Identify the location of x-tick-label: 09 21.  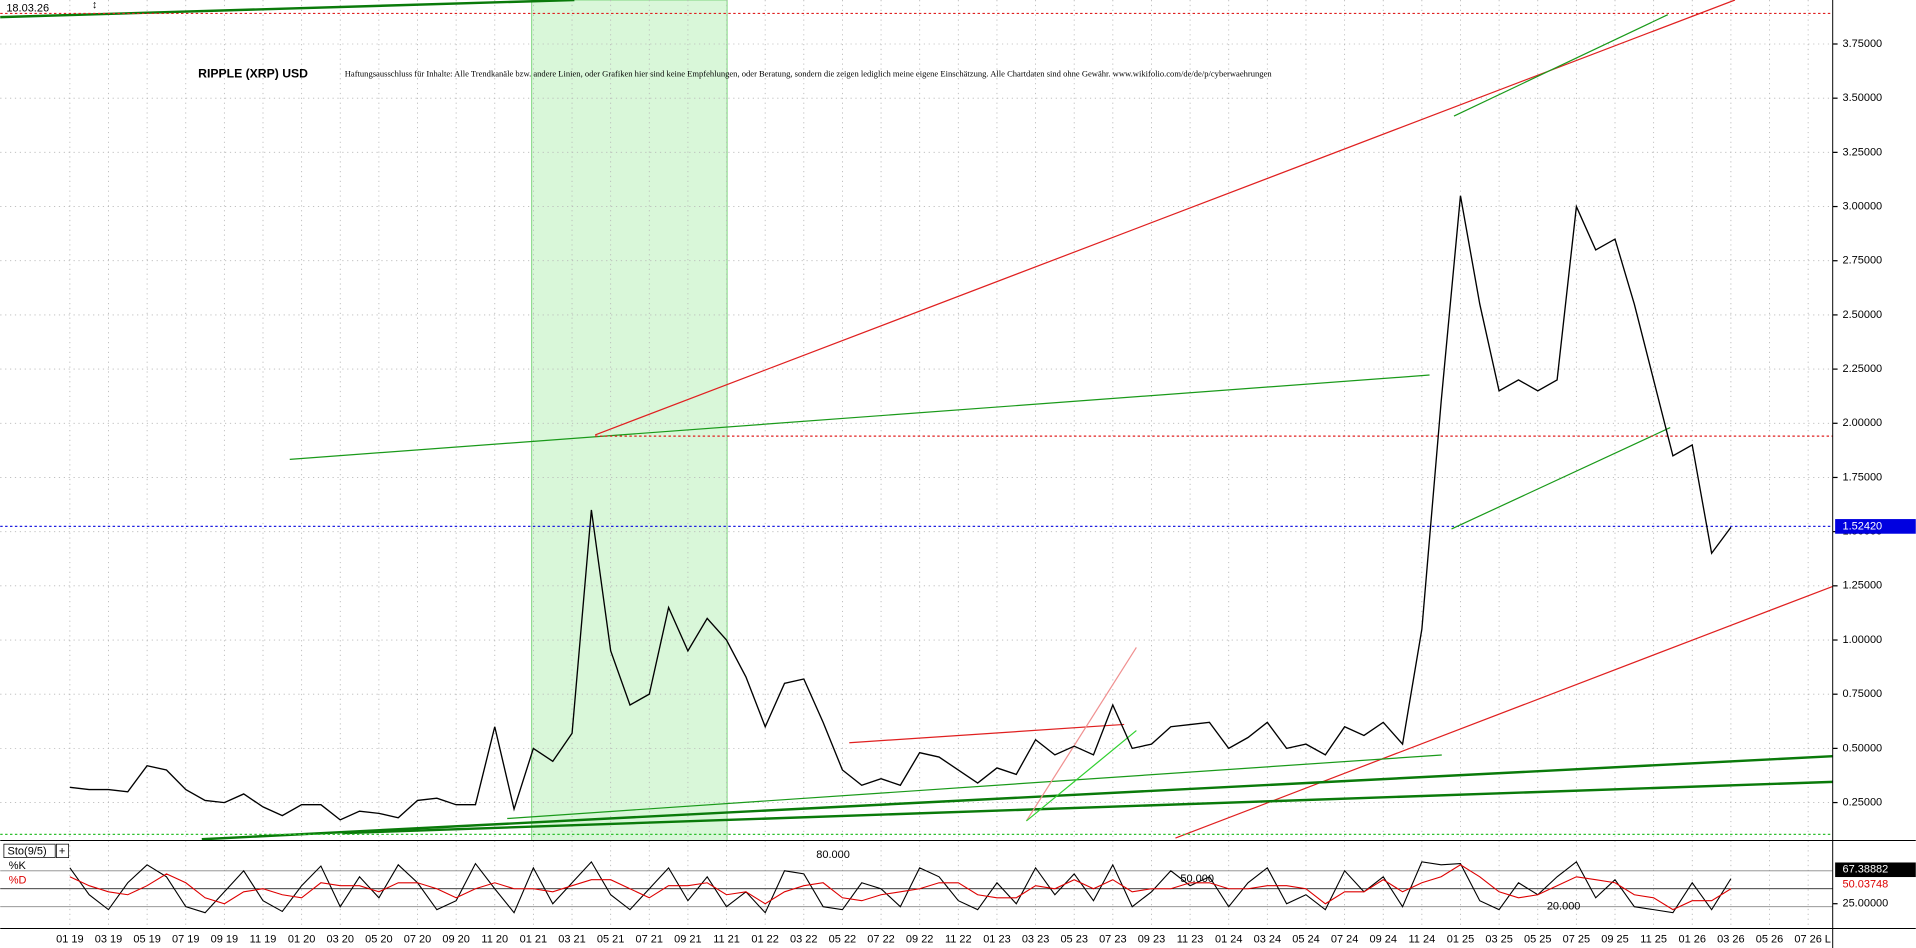
(688, 939).